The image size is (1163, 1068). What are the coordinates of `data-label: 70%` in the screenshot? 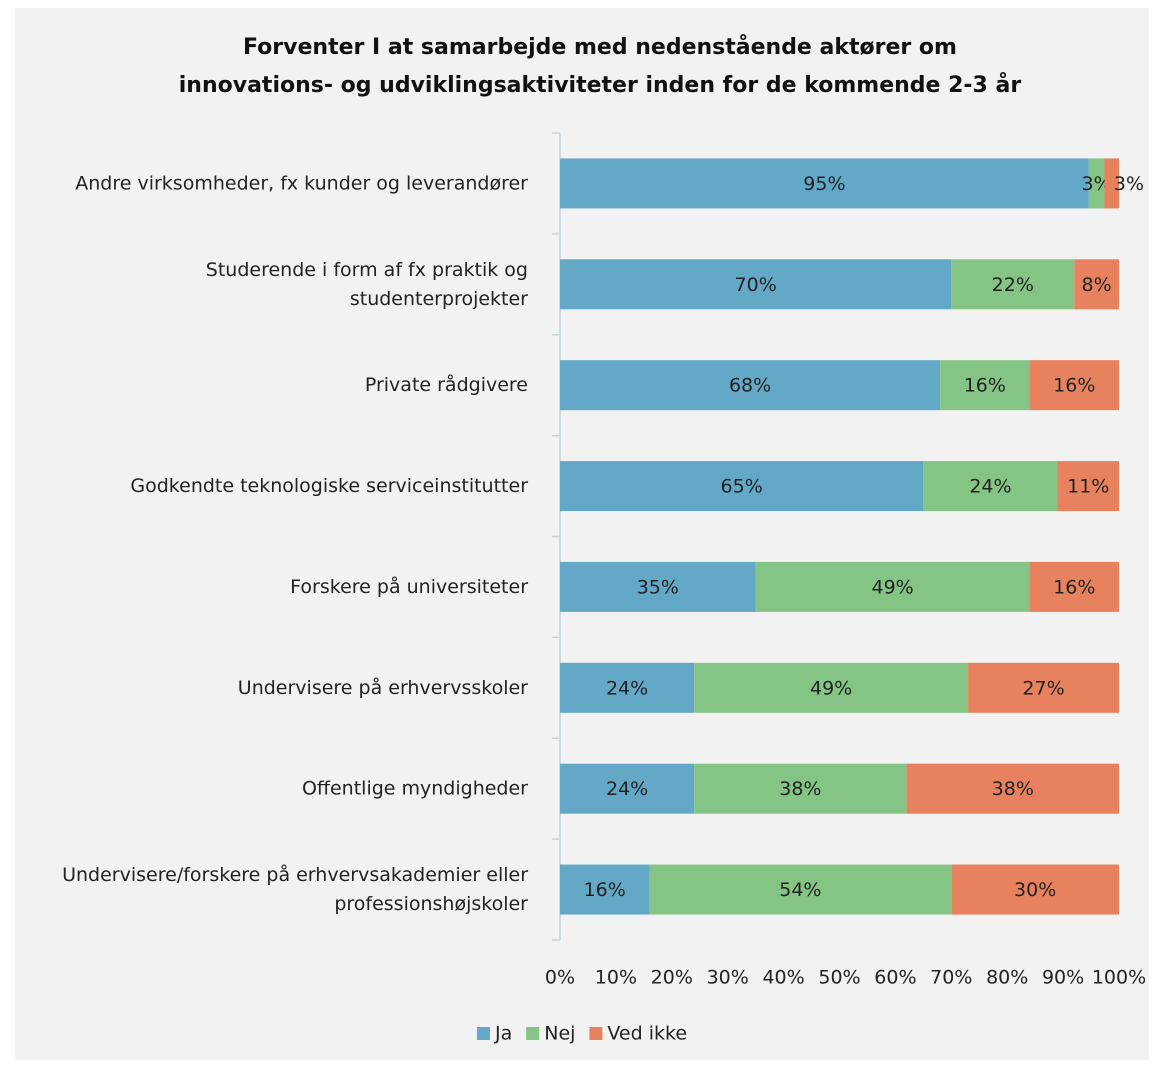 It's located at (756, 285).